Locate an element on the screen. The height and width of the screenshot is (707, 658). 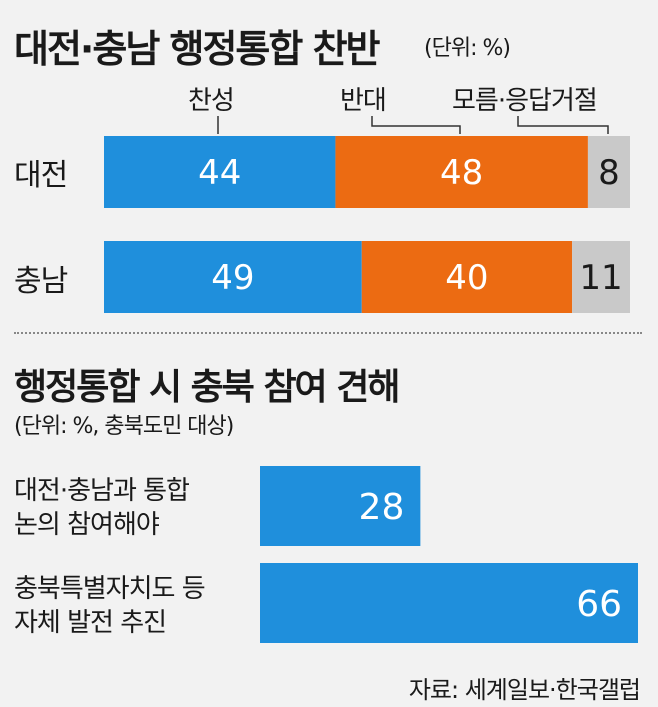
bar-label-daejeon-support: 44 is located at coordinates (219, 173).